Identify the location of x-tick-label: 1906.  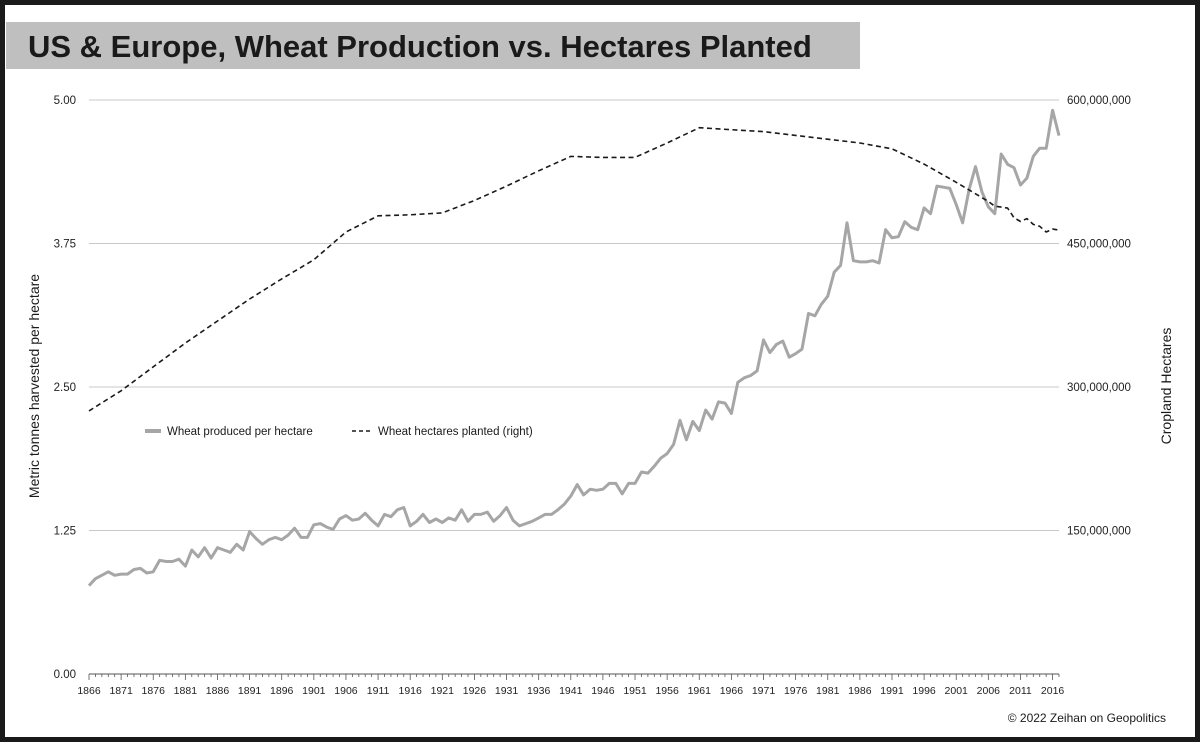
(346, 691).